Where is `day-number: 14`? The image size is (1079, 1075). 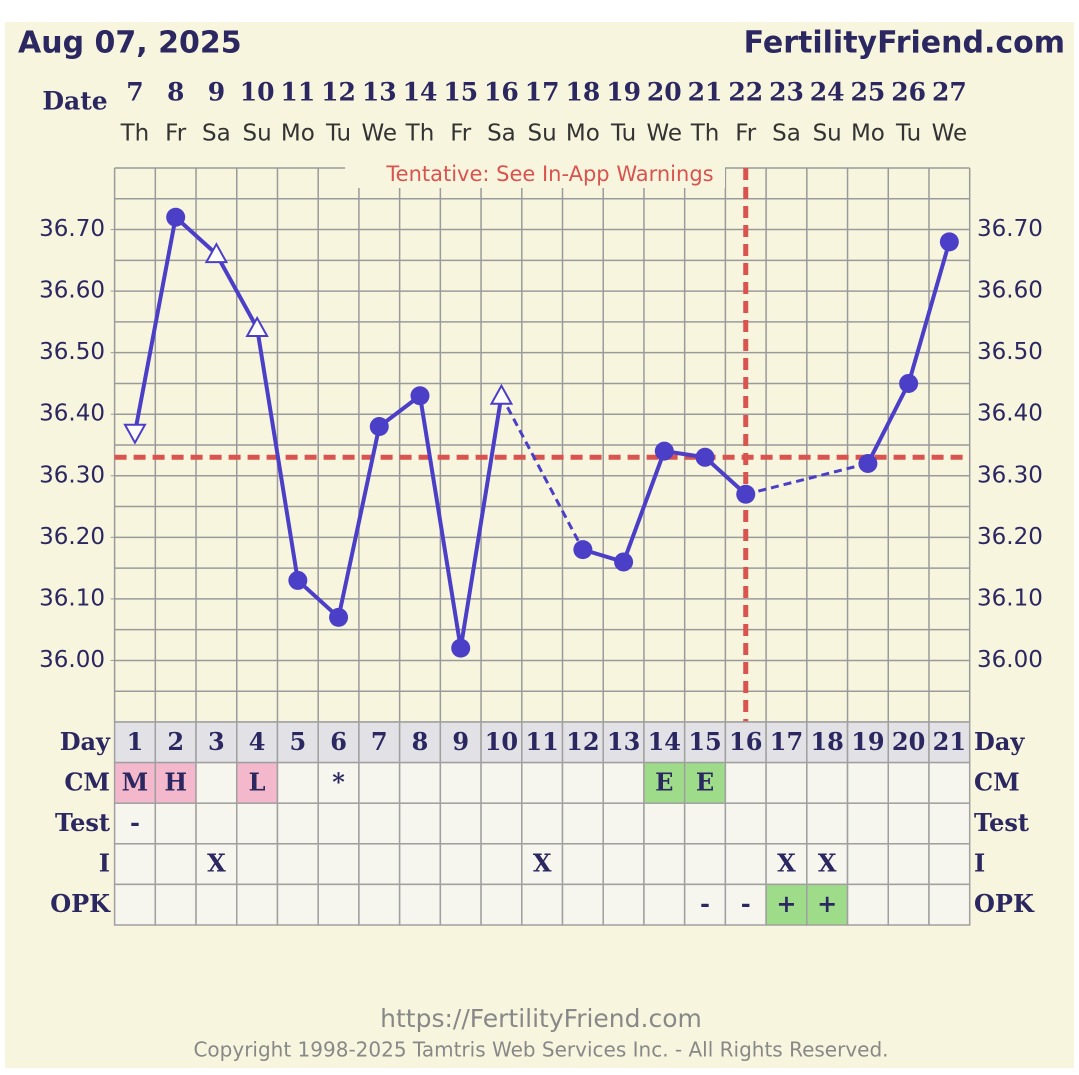
day-number: 14 is located at coordinates (664, 741).